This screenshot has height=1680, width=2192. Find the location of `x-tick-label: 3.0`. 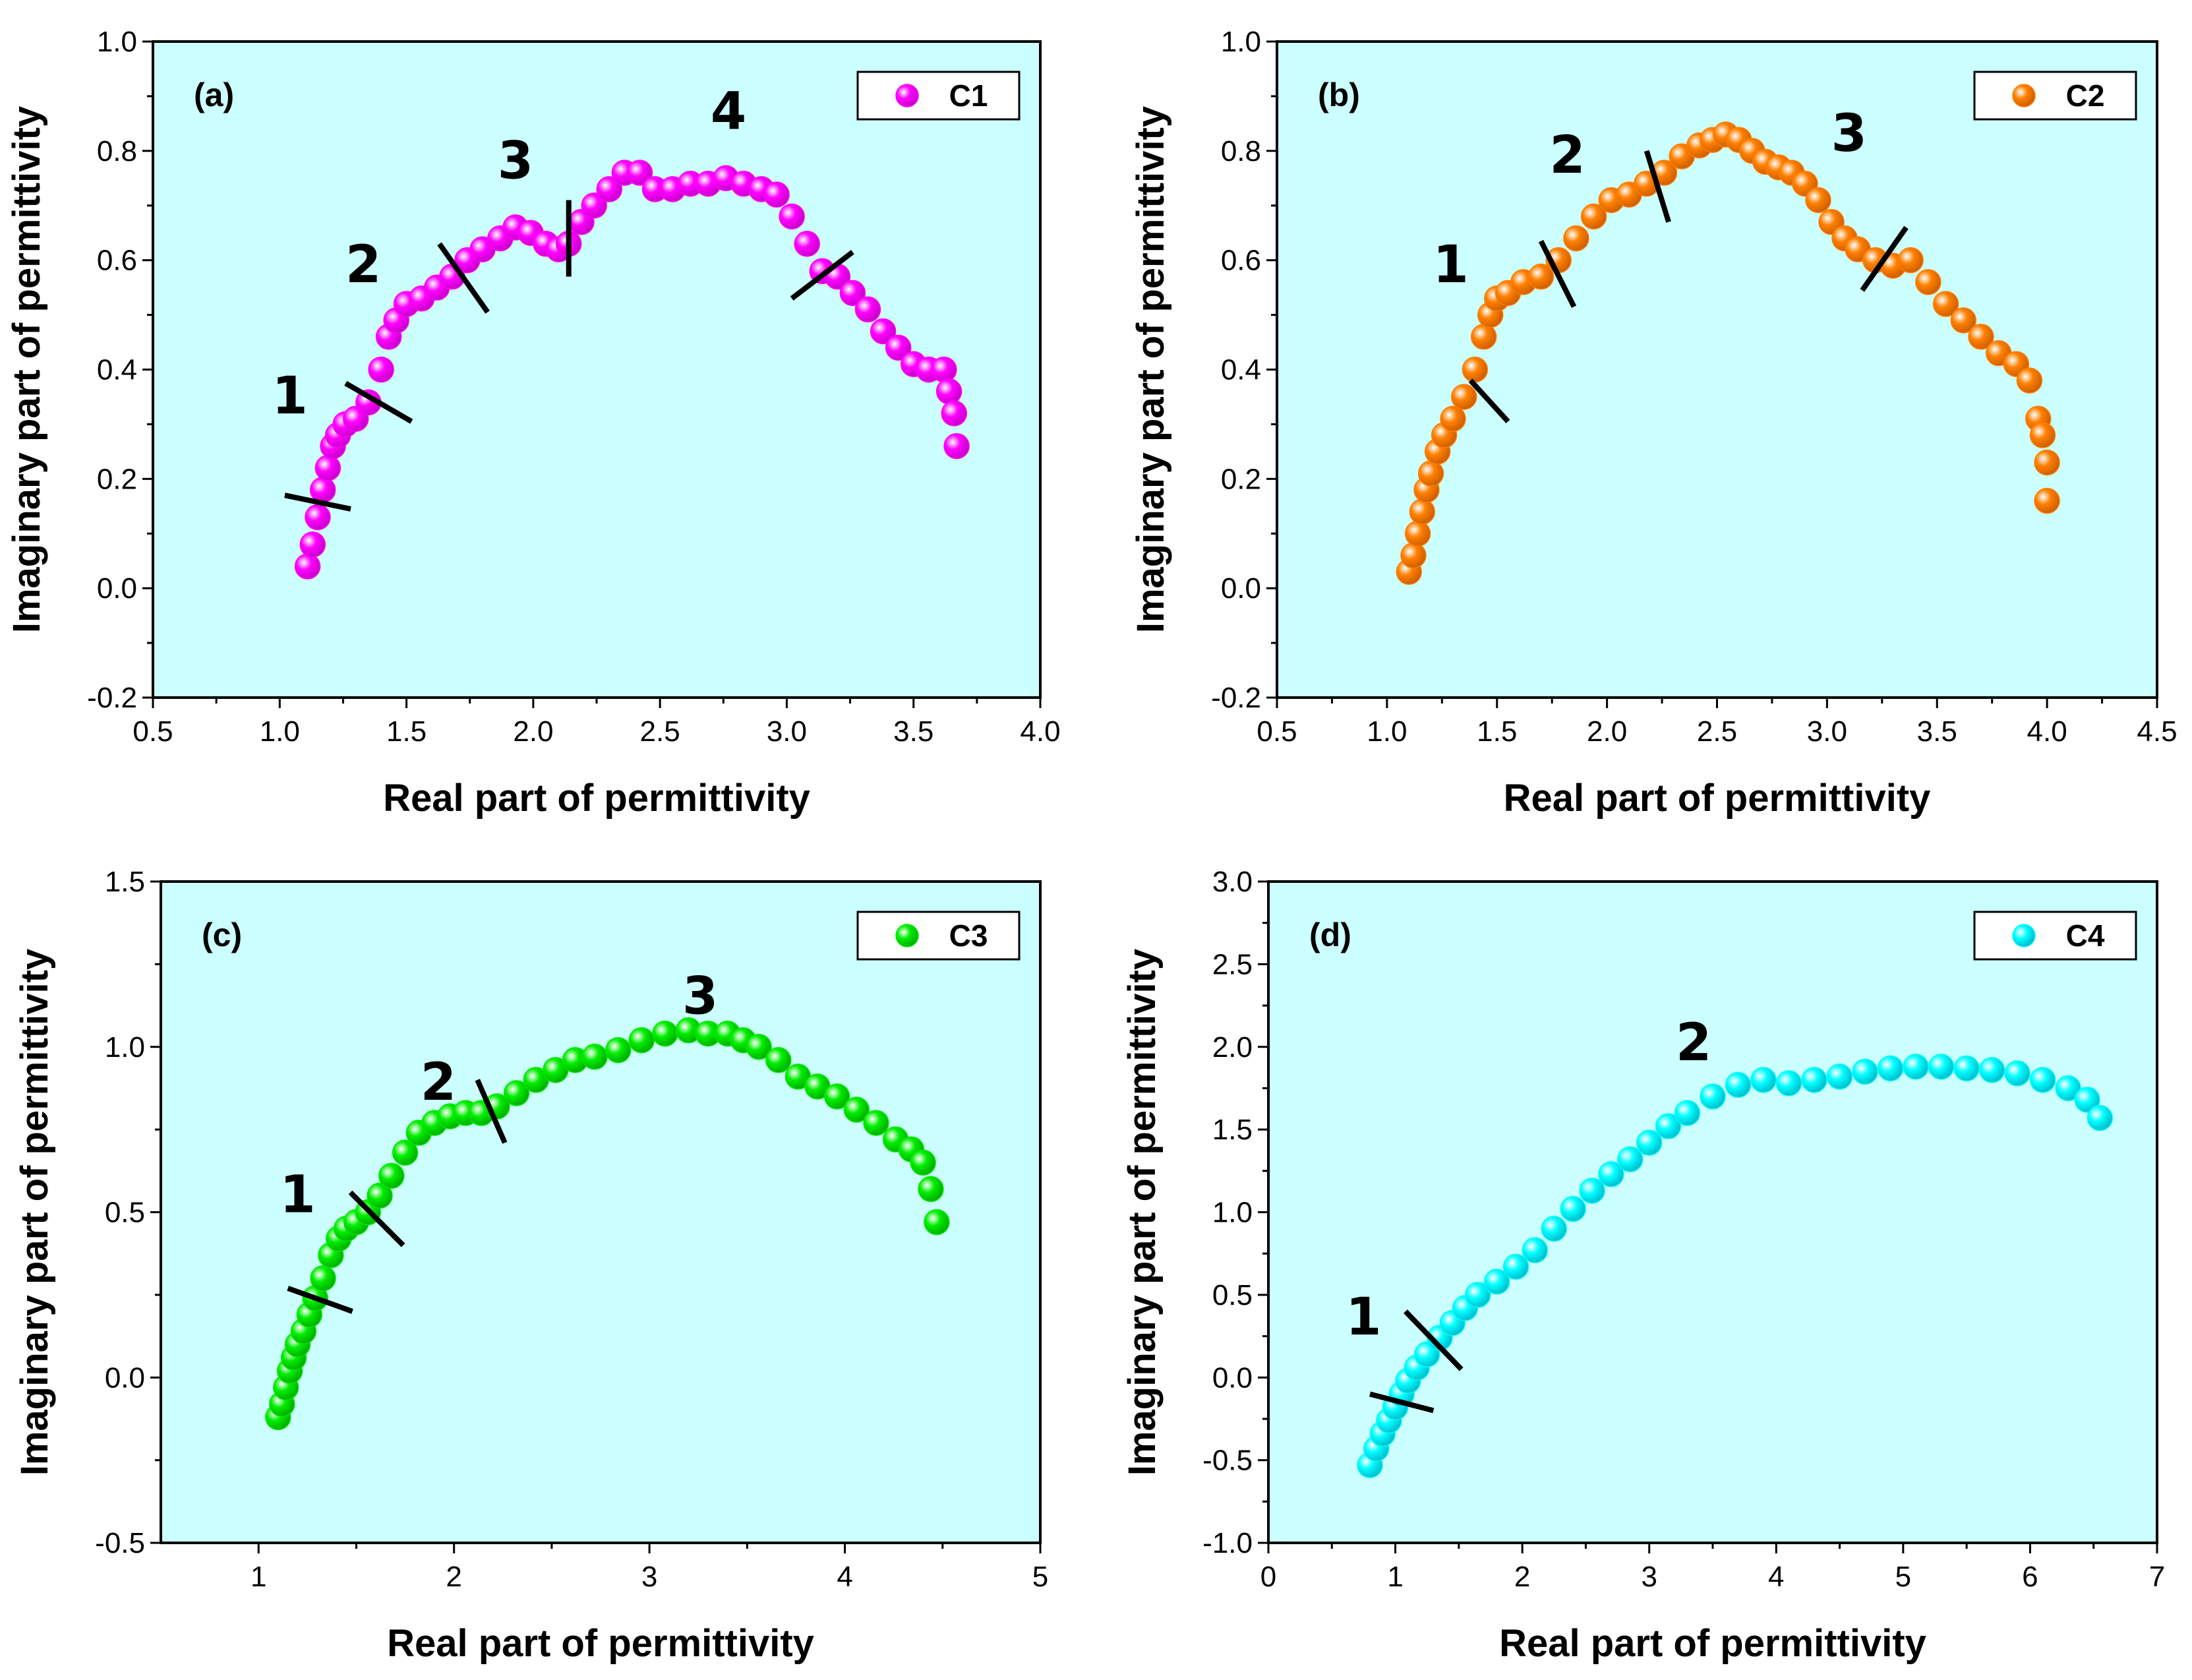

x-tick-label: 3.0 is located at coordinates (787, 731).